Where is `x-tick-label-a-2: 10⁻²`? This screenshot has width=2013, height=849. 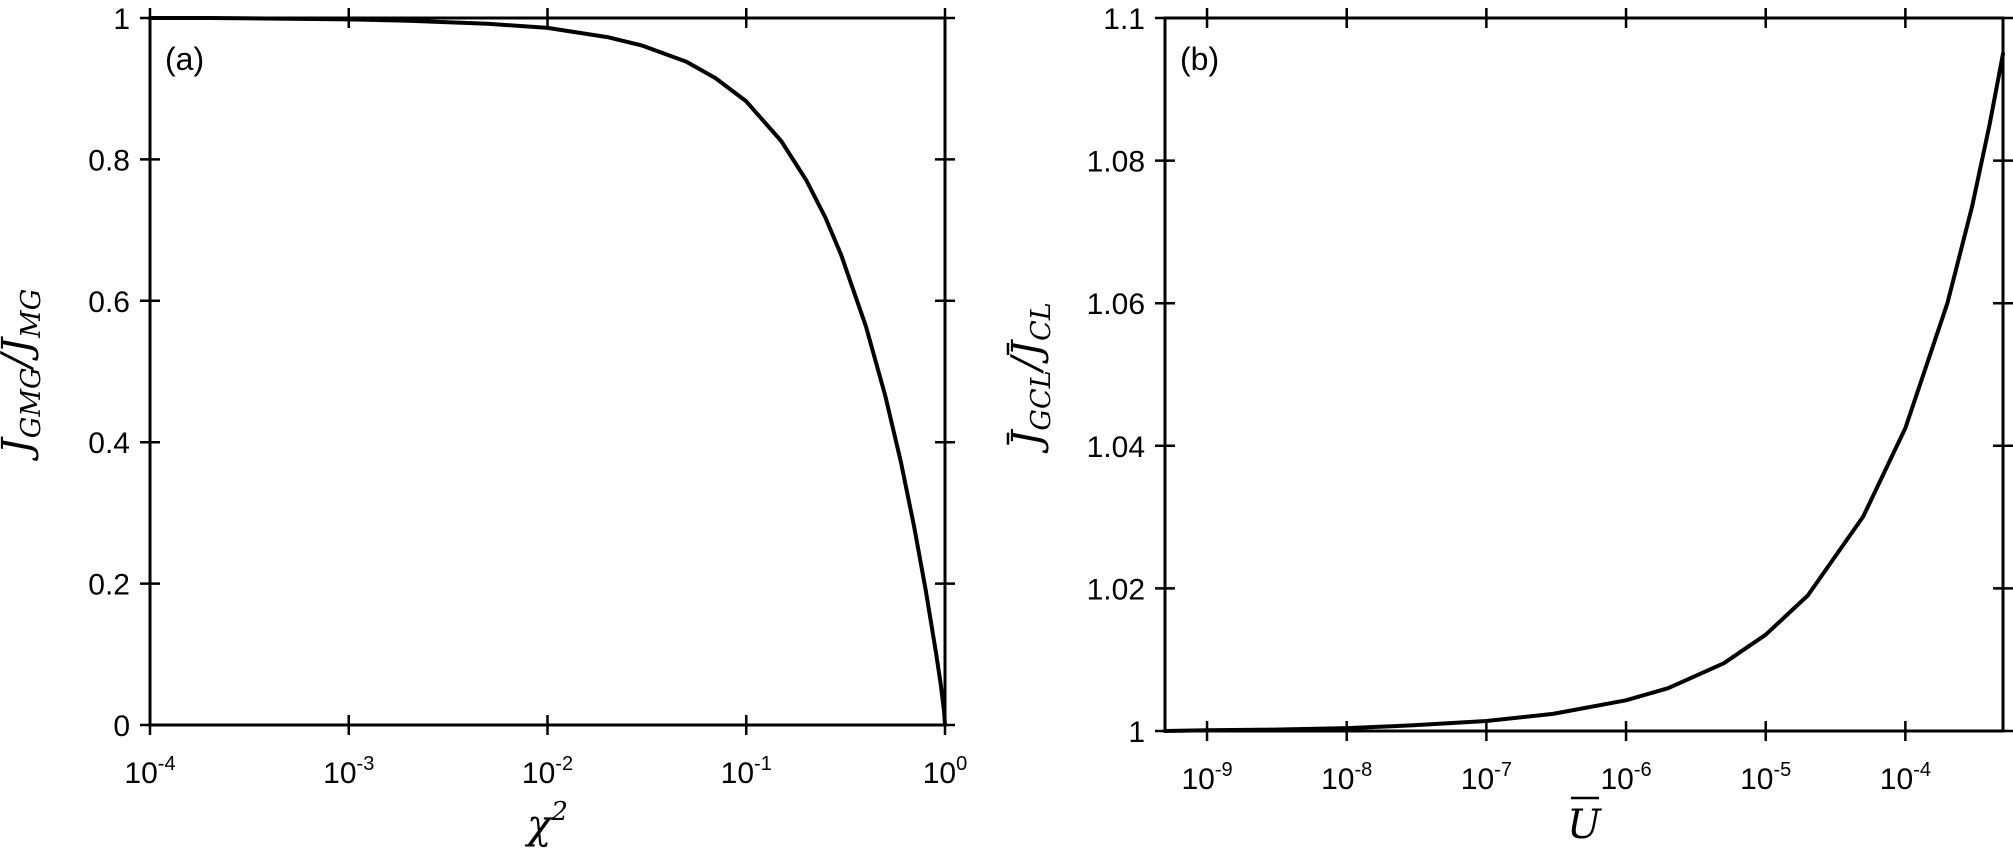
x-tick-label-a-2: 10⁻² is located at coordinates (547, 771).